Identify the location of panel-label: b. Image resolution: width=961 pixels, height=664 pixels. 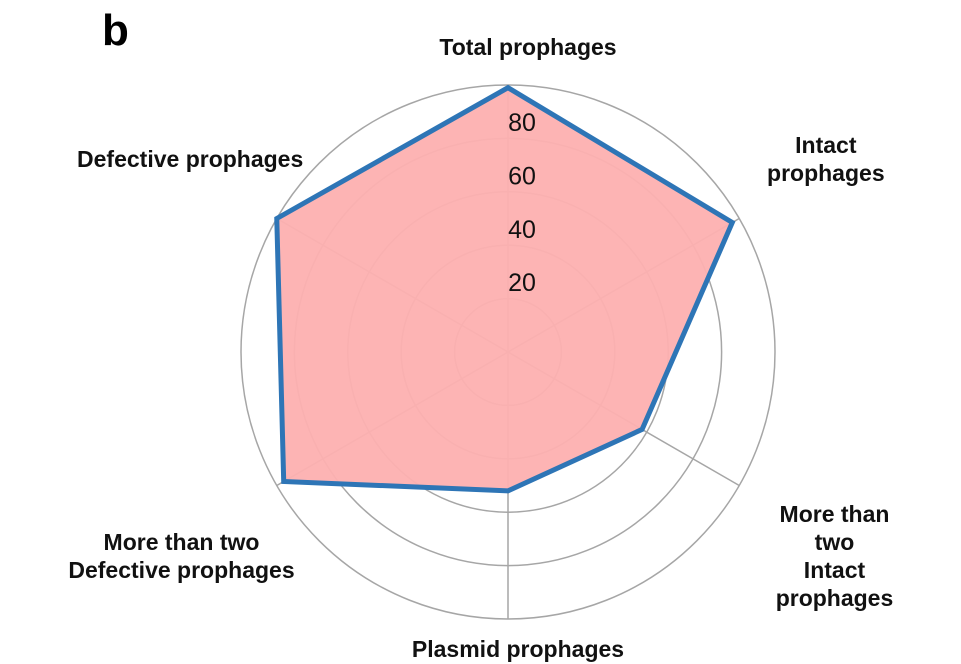
(115, 30).